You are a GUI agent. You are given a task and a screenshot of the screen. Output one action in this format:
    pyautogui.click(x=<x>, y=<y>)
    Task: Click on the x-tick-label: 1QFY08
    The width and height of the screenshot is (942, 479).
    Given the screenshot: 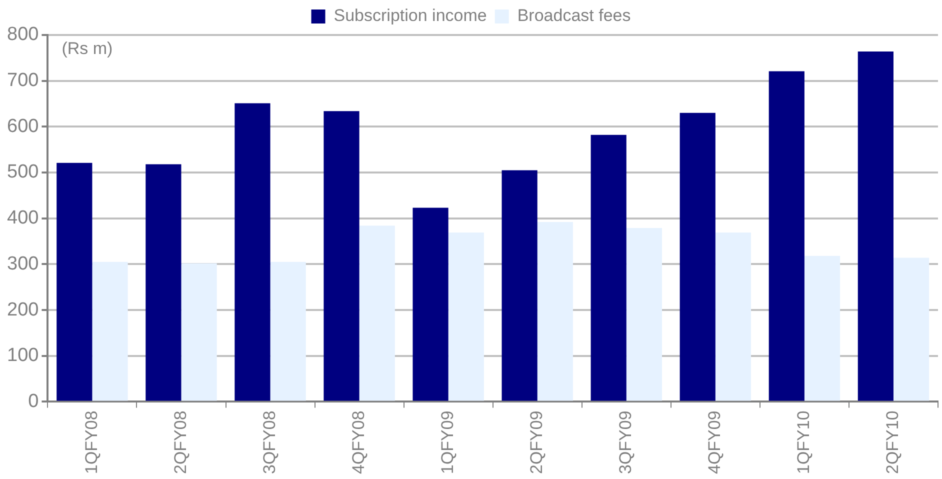 What is the action you would take?
    pyautogui.click(x=91, y=442)
    